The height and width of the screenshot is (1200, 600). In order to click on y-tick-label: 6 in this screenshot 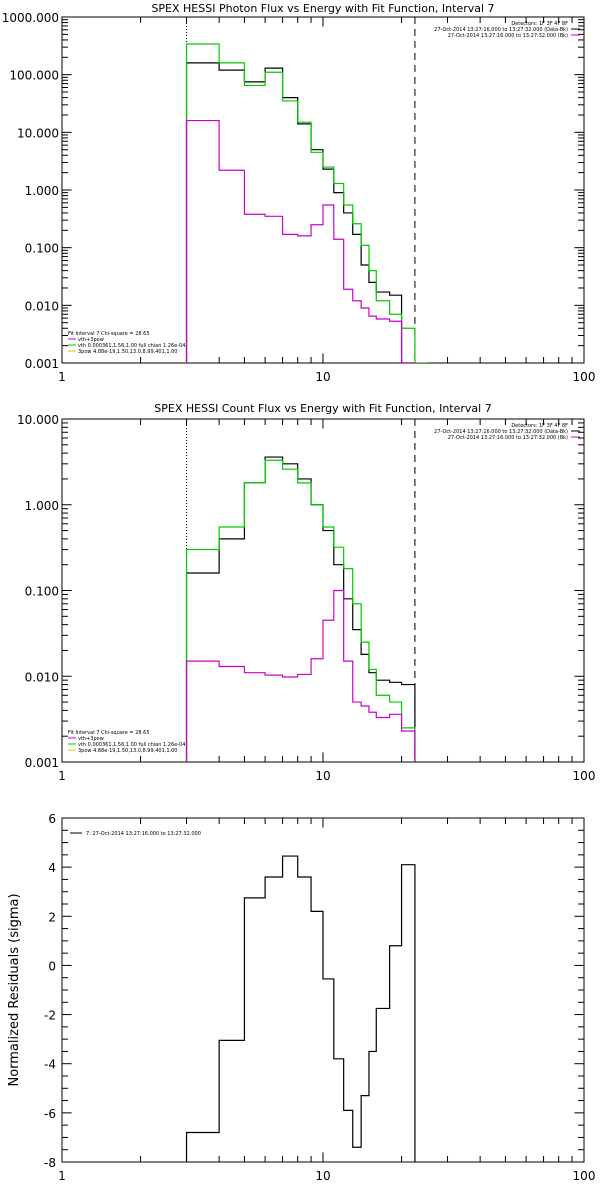, I will do `click(52, 819)`.